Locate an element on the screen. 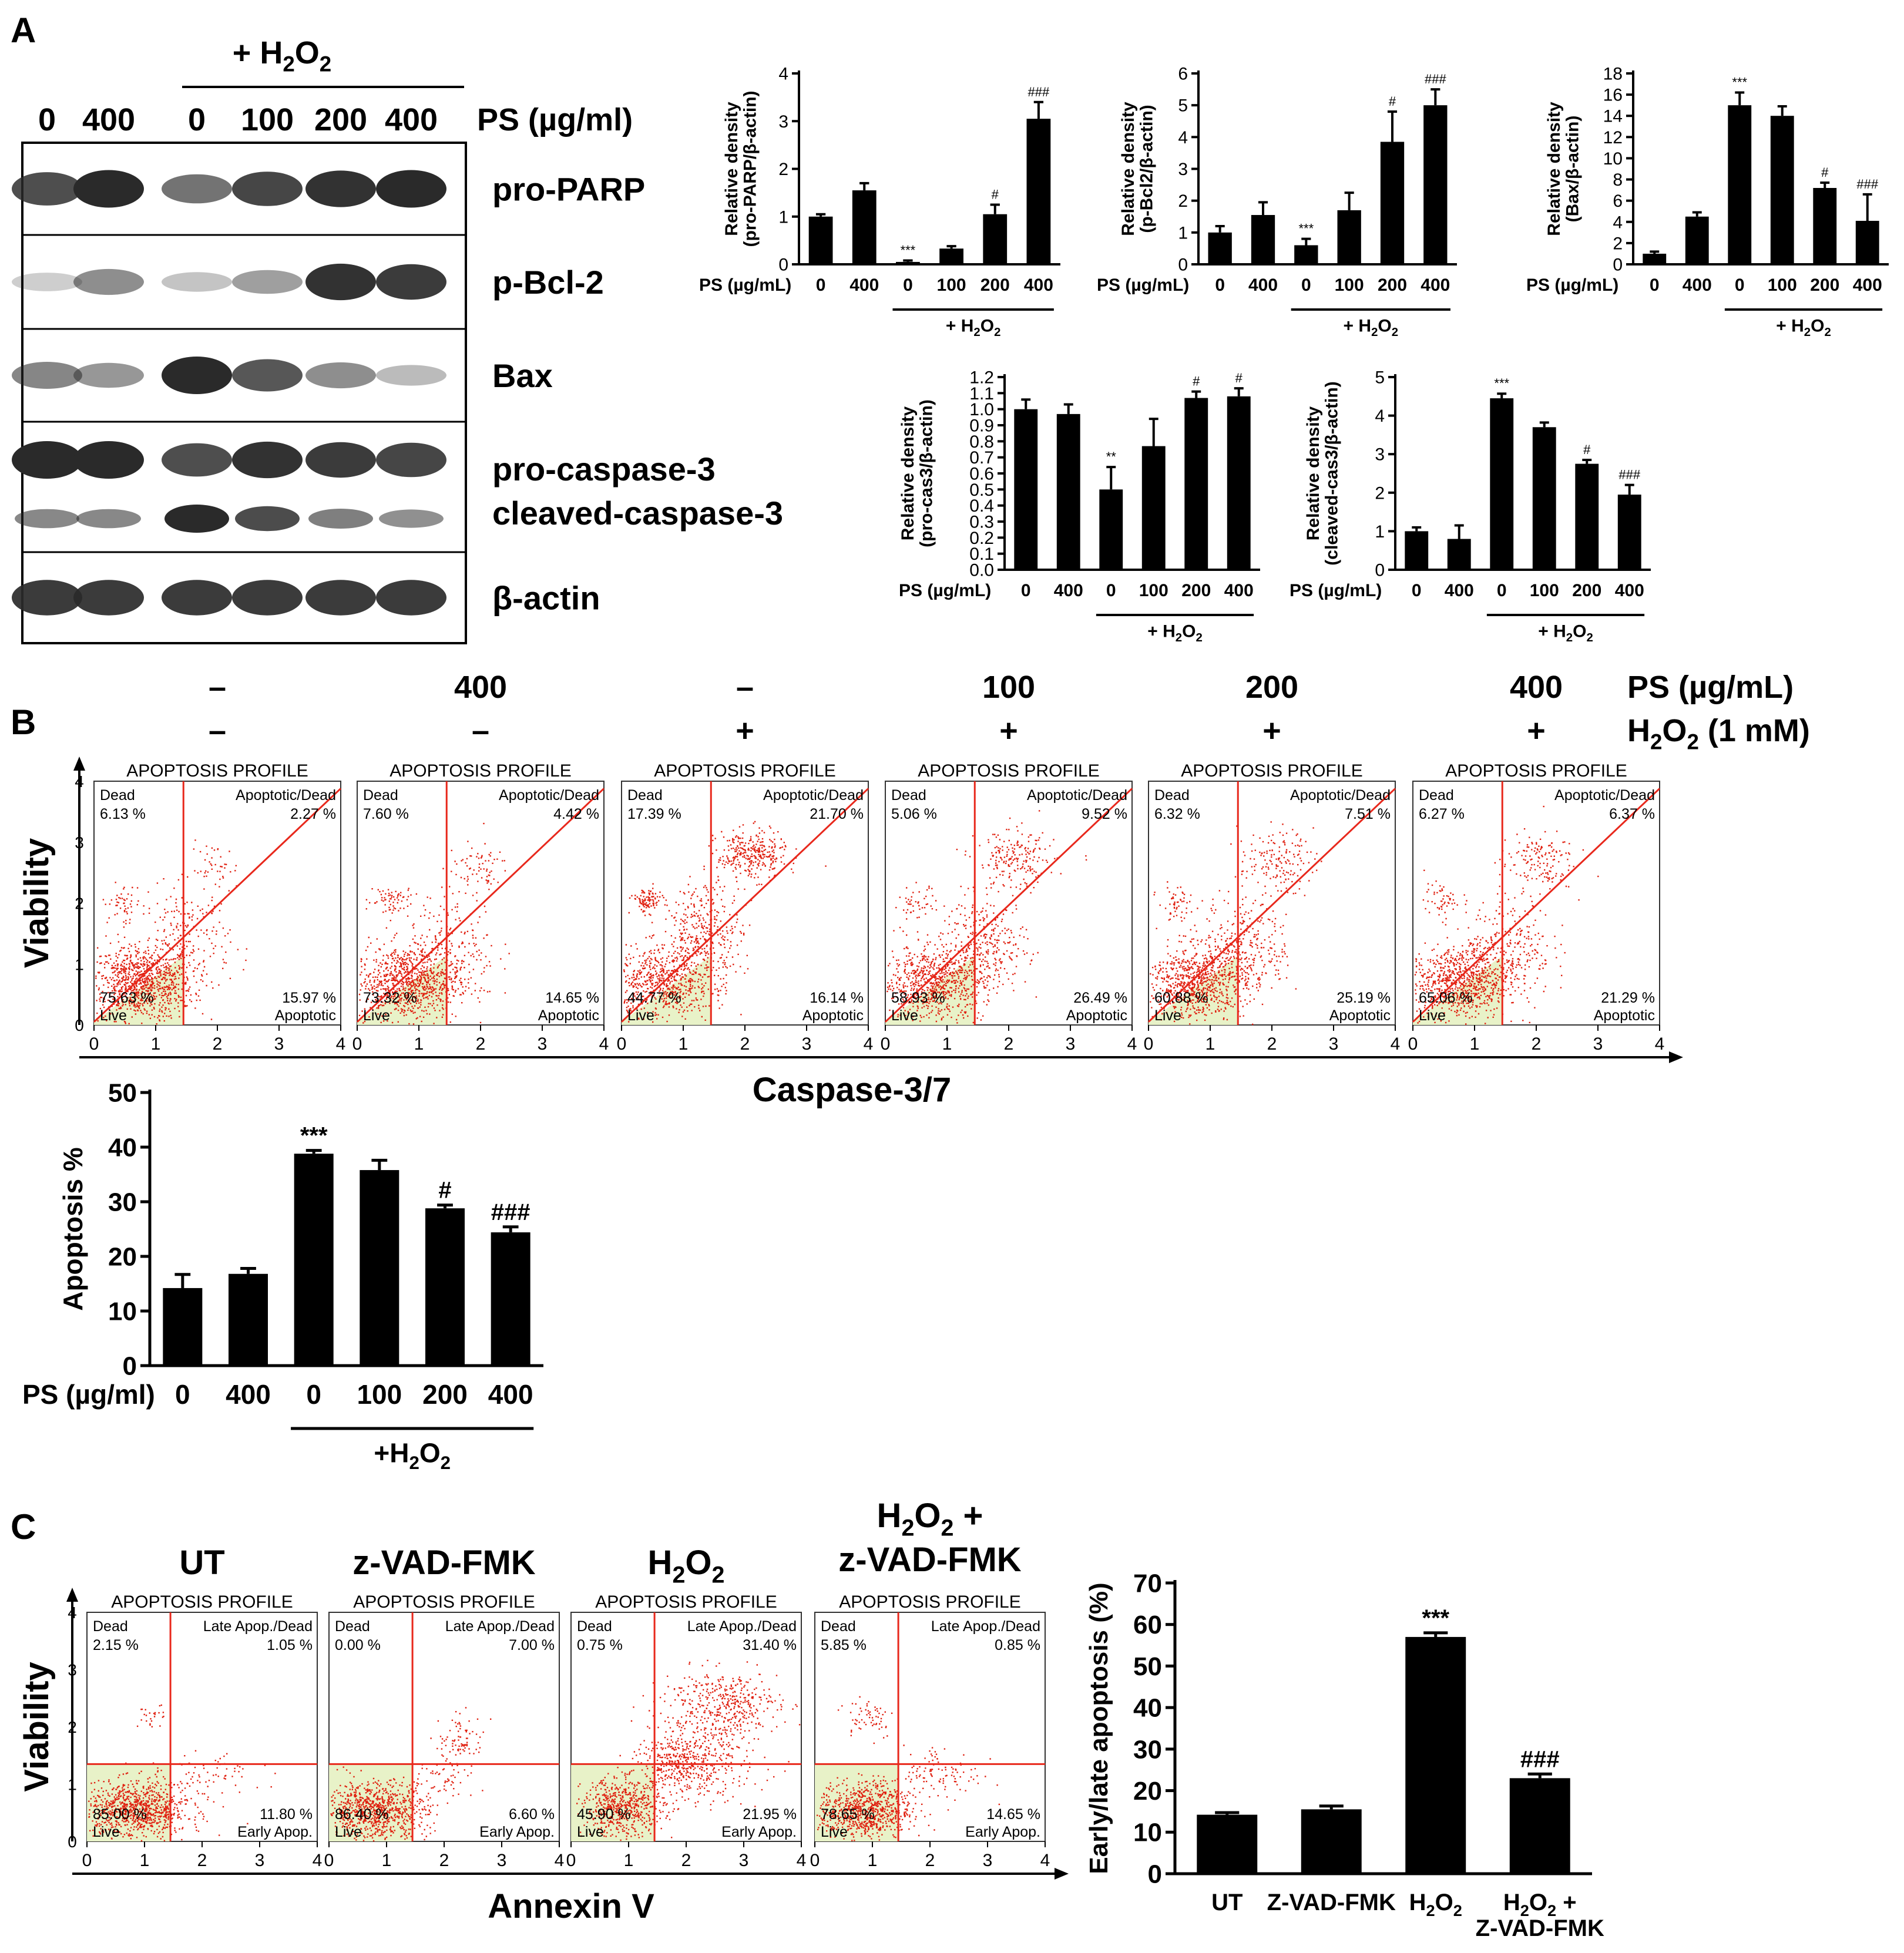 The height and width of the screenshot is (1953, 1904). category-label: H2O2​ + is located at coordinates (1540, 1905).